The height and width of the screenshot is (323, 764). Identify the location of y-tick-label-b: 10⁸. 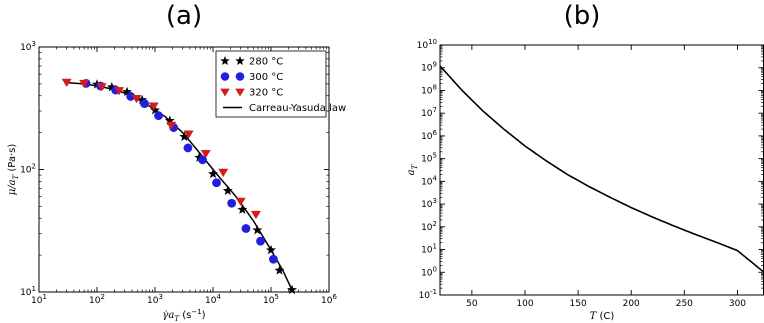
(429, 89).